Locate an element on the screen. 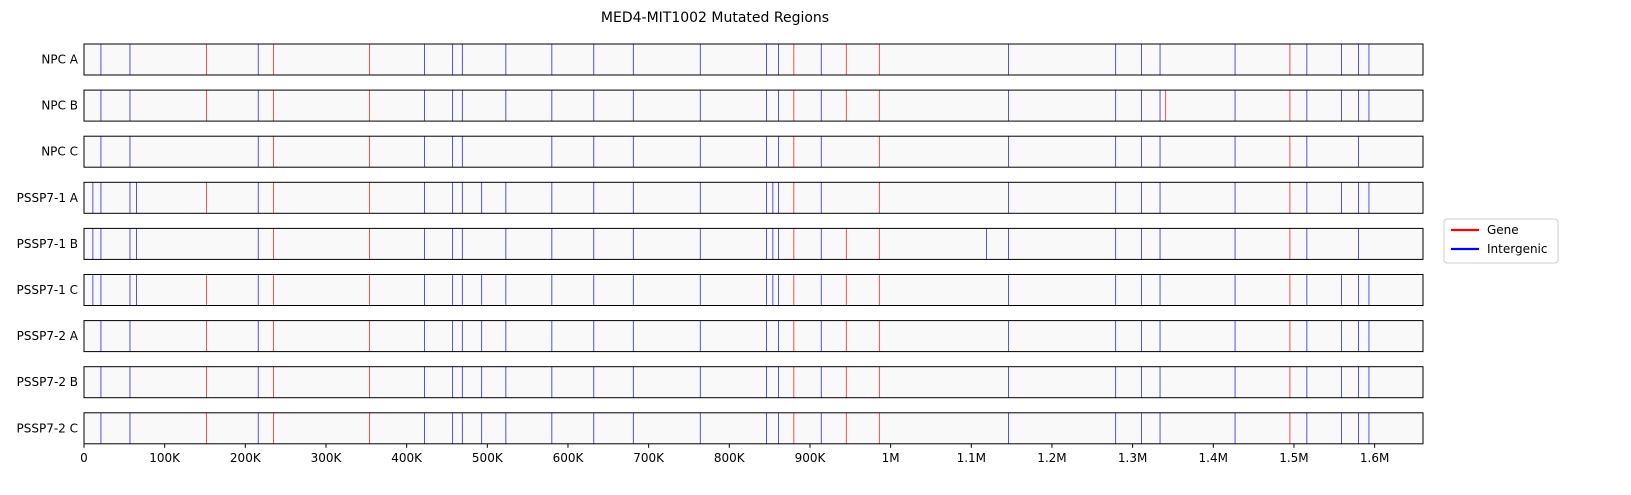 The height and width of the screenshot is (495, 1631). x-tick-label: 1.2M is located at coordinates (1051, 458).